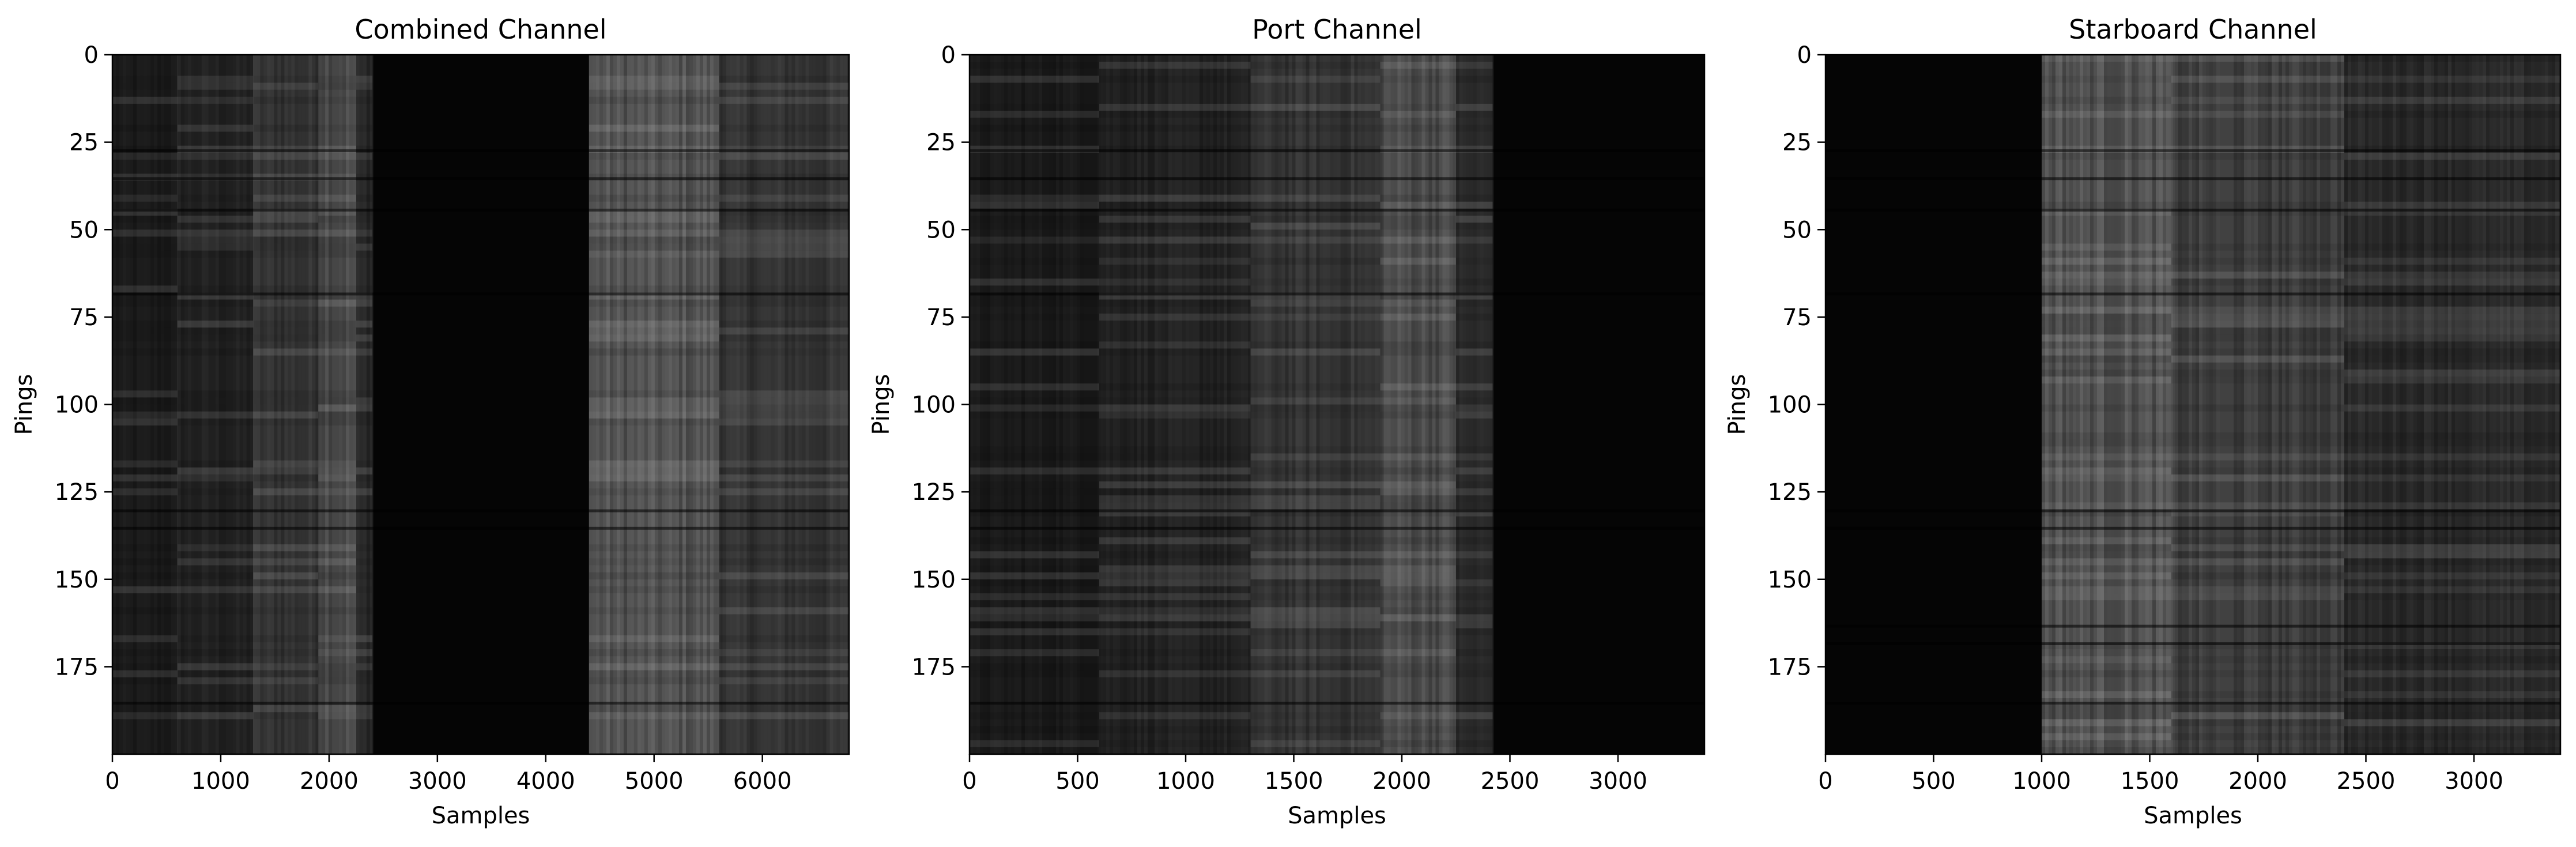  What do you see at coordinates (91, 55) in the screenshot?
I see `y-tick-label: 0` at bounding box center [91, 55].